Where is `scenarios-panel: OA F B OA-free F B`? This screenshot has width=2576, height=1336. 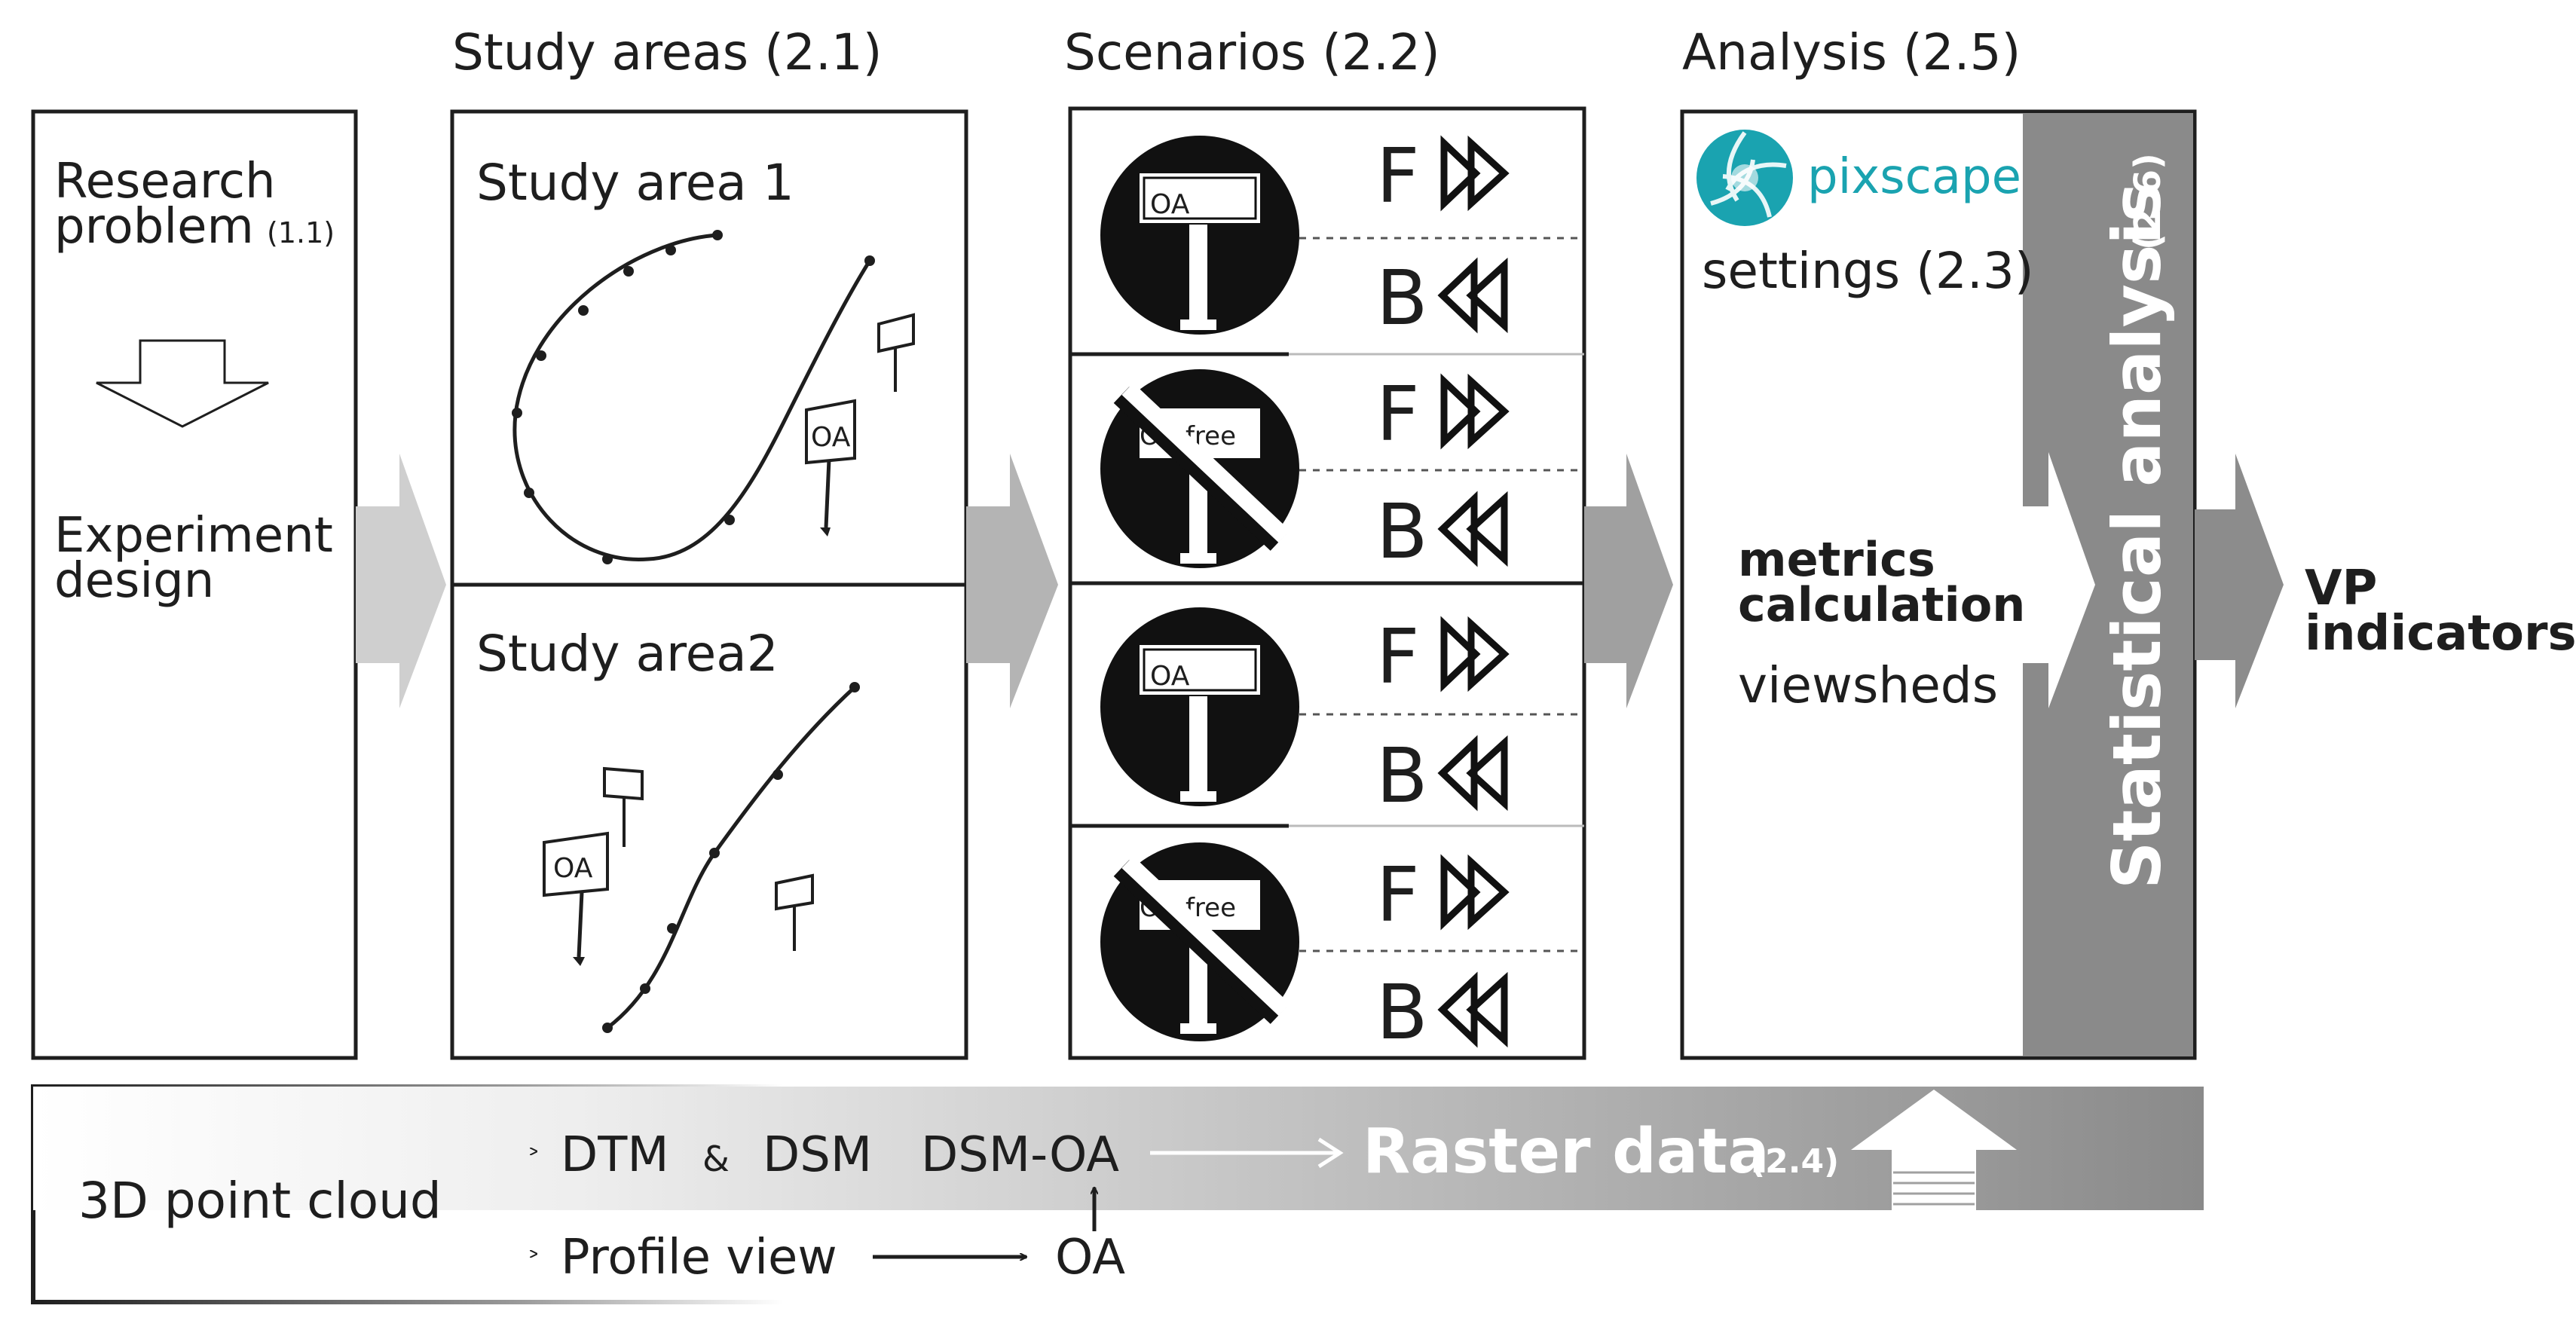
scenarios-panel: OA F B OA-free F B is located at coordinates (1327, 583).